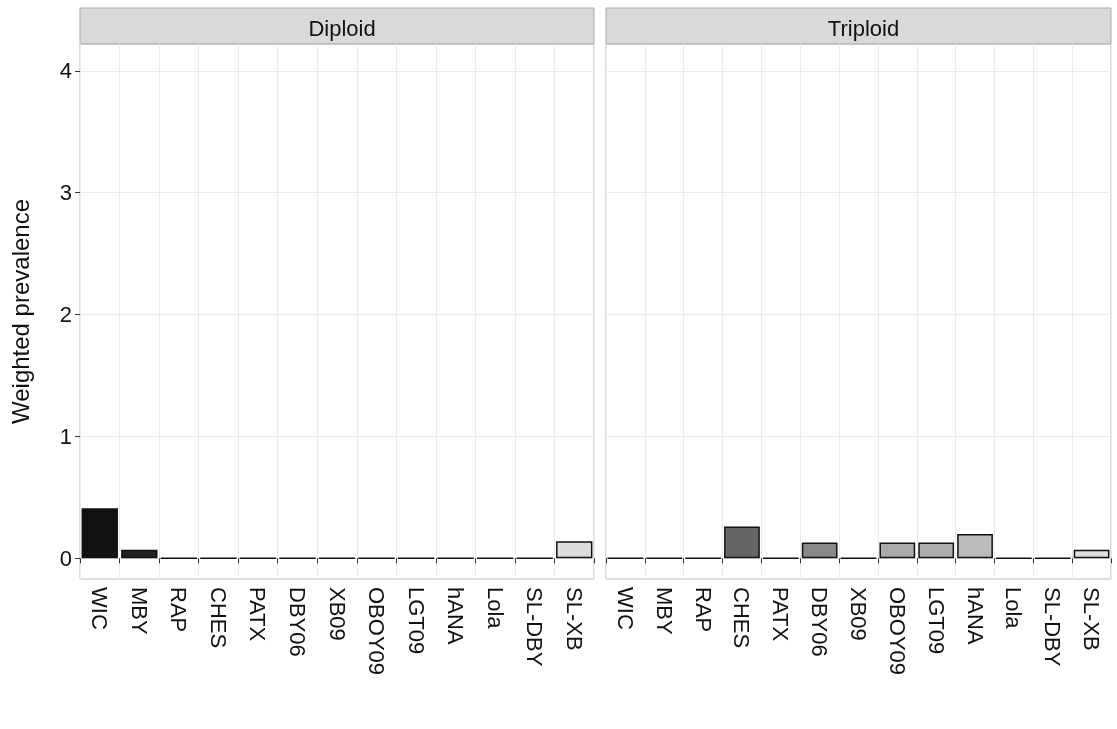 This screenshot has width=1117, height=729. Describe the element at coordinates (65, 436) in the screenshot. I see `y-tick-label: 1` at that location.